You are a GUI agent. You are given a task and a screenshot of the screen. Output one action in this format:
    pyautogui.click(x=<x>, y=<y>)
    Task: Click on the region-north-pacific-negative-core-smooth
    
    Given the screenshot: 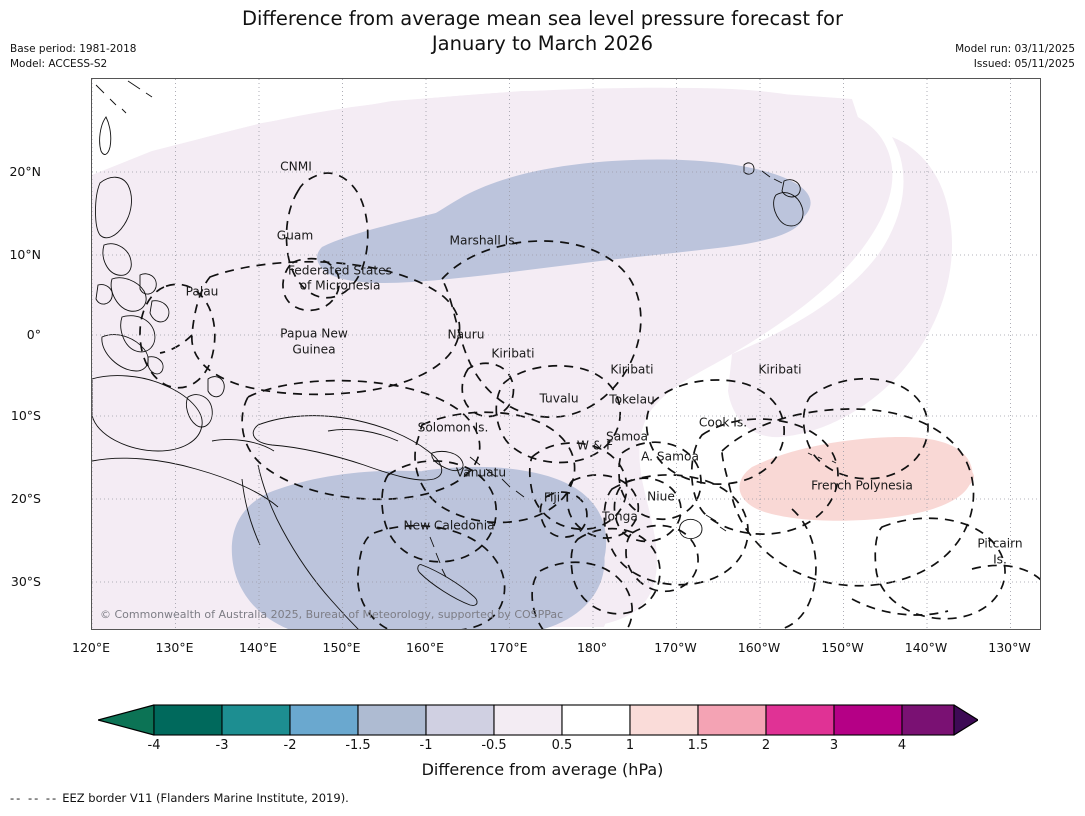 What is the action you would take?
    pyautogui.click(x=561, y=230)
    